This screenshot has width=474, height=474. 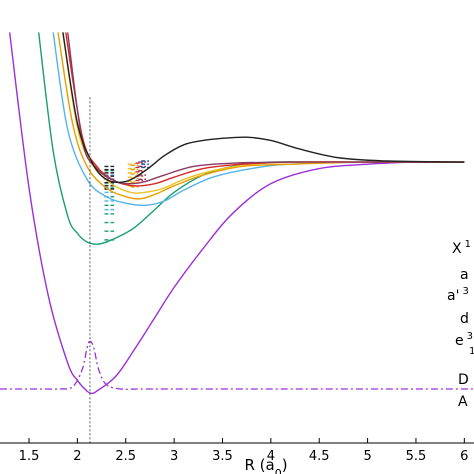 What do you see at coordinates (367, 456) in the screenshot?
I see `x-tick-label: 5` at bounding box center [367, 456].